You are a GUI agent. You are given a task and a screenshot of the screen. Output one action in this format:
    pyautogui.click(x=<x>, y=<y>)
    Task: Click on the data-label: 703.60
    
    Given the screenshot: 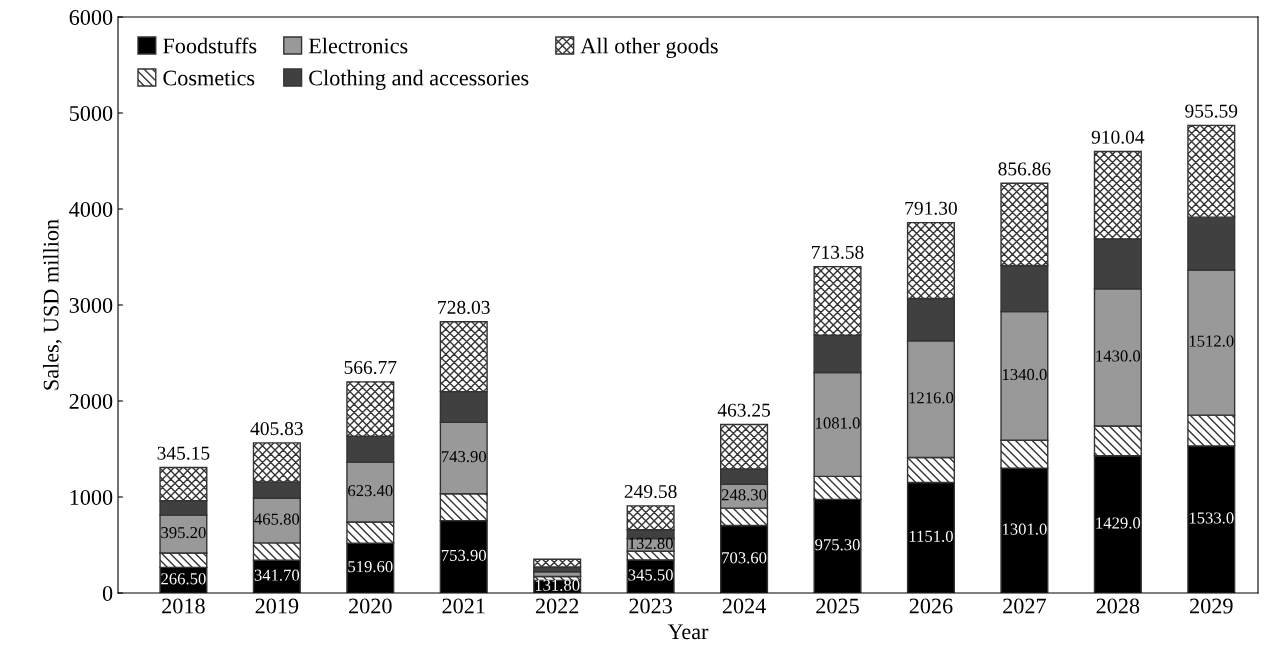 What is the action you would take?
    pyautogui.click(x=744, y=558)
    